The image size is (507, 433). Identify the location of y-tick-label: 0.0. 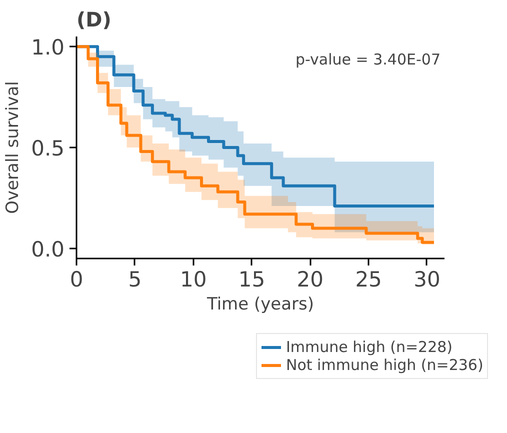
(48, 249).